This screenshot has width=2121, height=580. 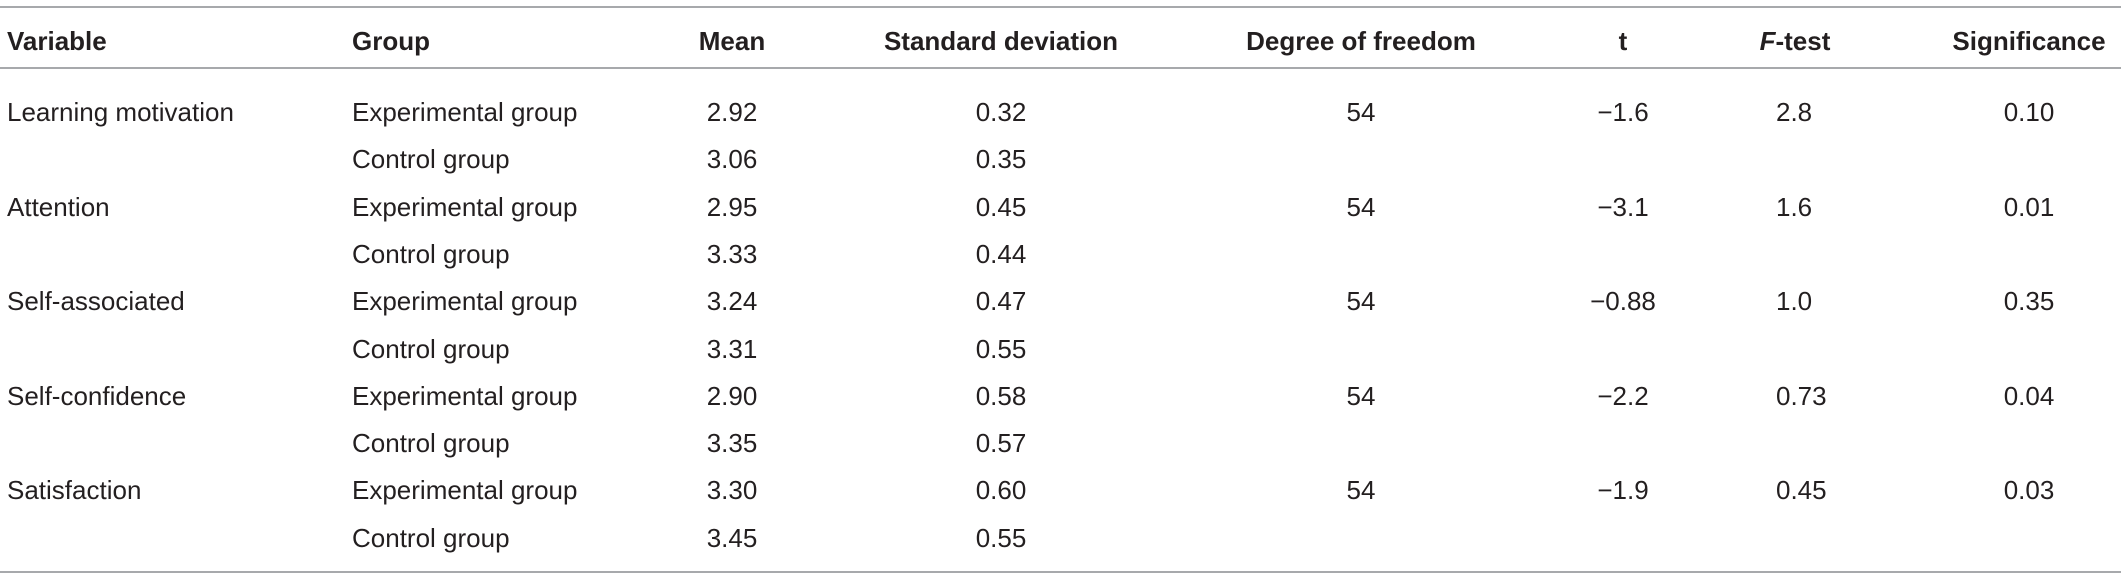 What do you see at coordinates (1794, 301) in the screenshot?
I see `f-test-cell: 1.0` at bounding box center [1794, 301].